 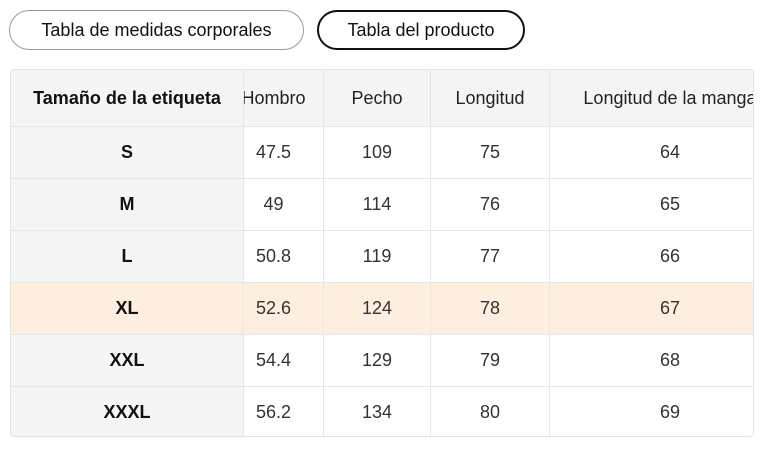 What do you see at coordinates (490, 205) in the screenshot?
I see `measure-cell: 76` at bounding box center [490, 205].